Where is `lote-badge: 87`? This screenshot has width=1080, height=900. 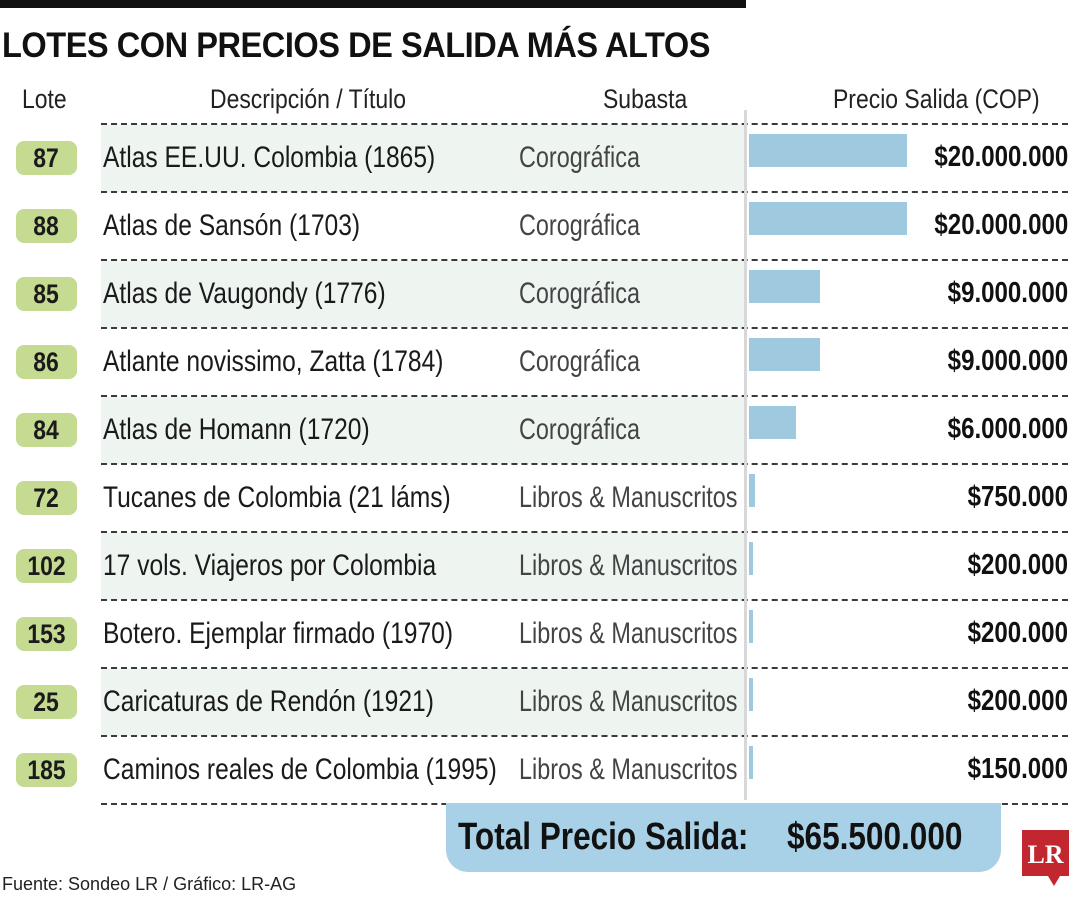 lote-badge: 87 is located at coordinates (46, 158).